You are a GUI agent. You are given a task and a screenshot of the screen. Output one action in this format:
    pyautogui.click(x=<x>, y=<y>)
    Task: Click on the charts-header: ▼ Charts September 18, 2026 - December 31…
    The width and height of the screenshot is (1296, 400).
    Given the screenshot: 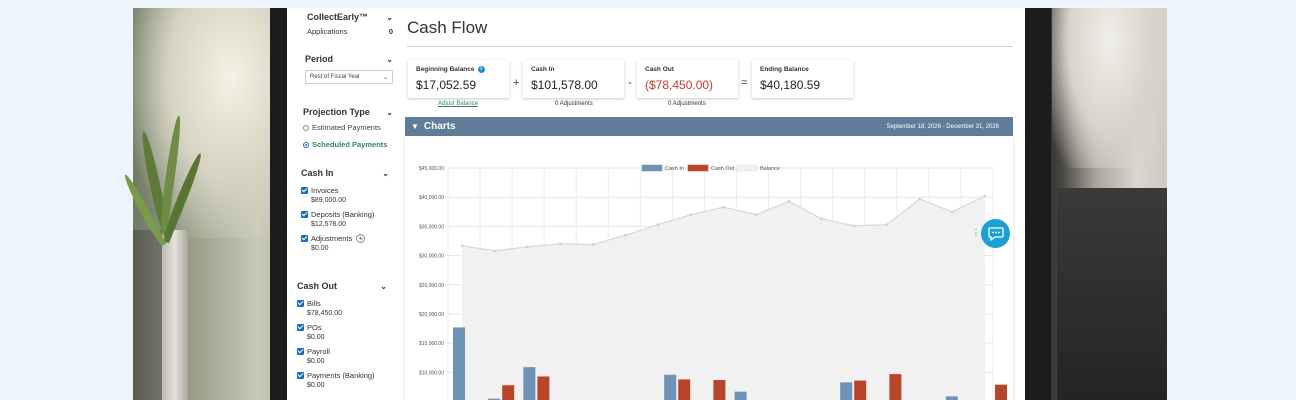 What is the action you would take?
    pyautogui.click(x=709, y=126)
    